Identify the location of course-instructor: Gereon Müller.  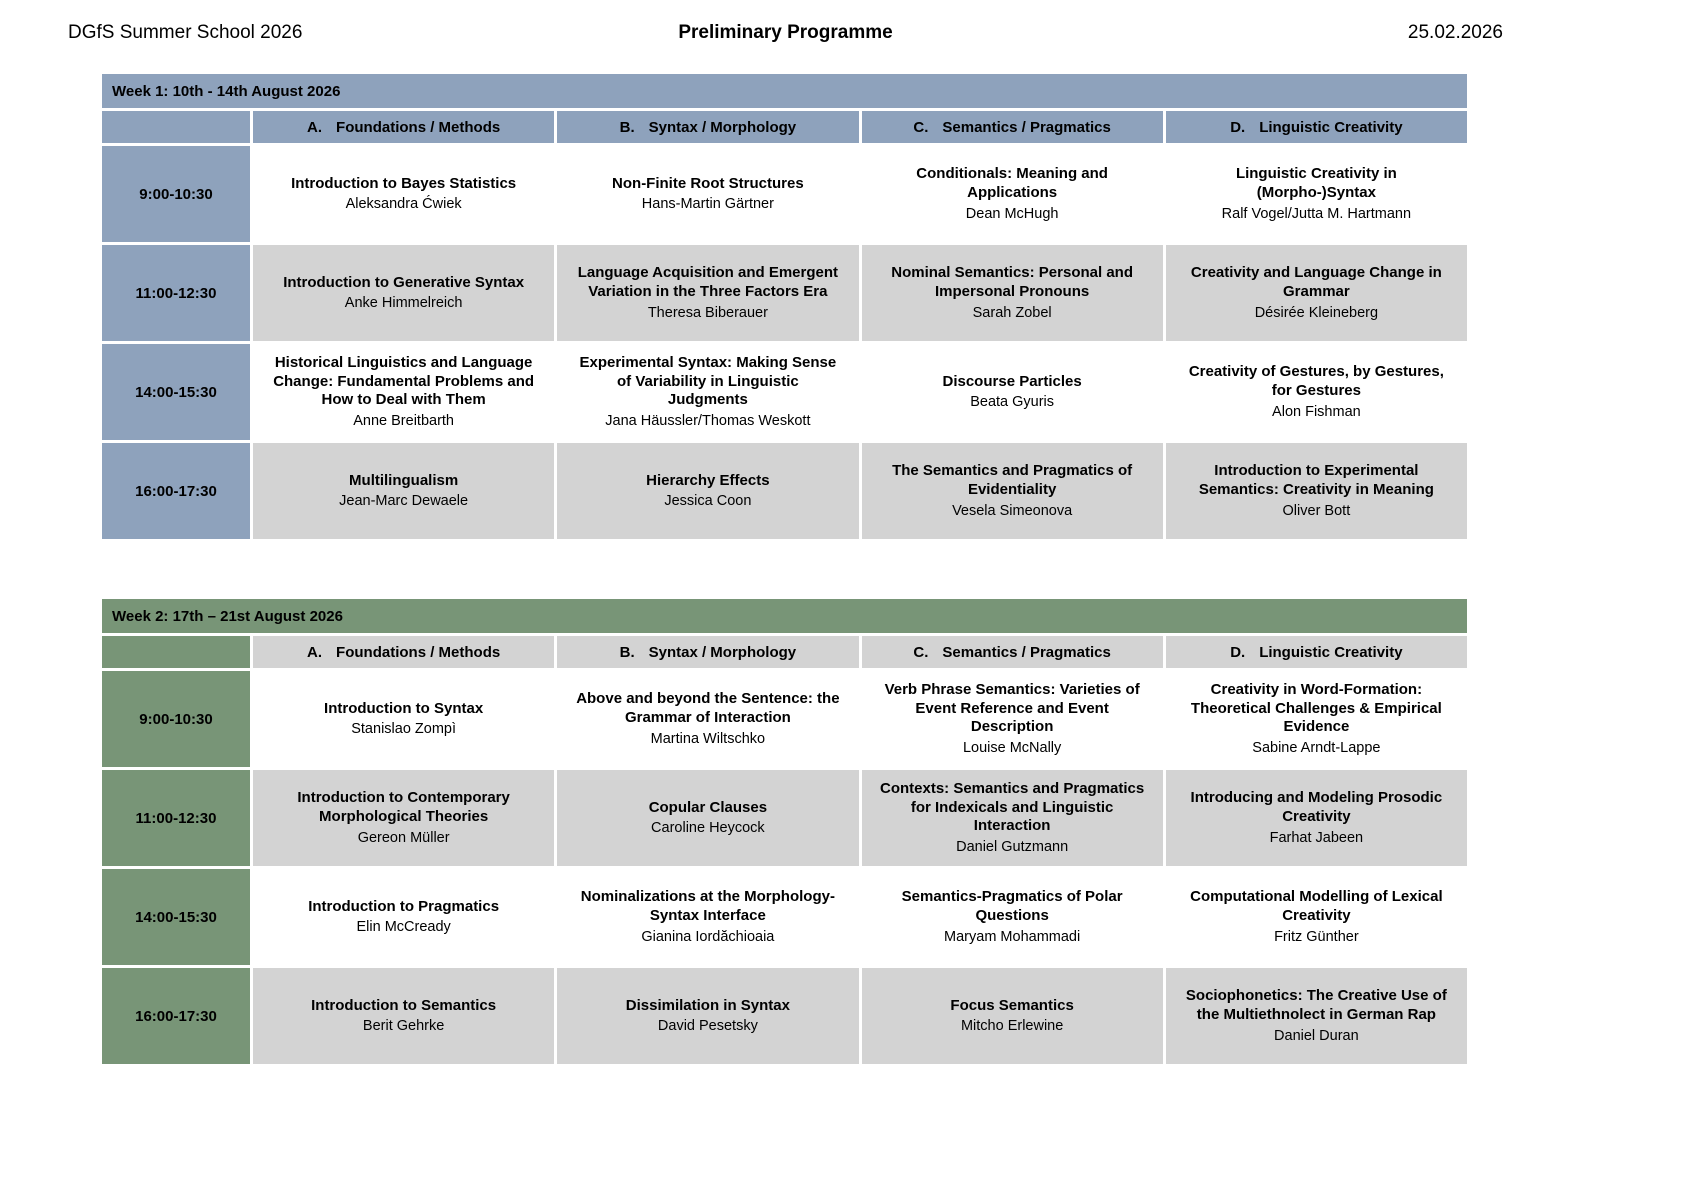
(403, 837).